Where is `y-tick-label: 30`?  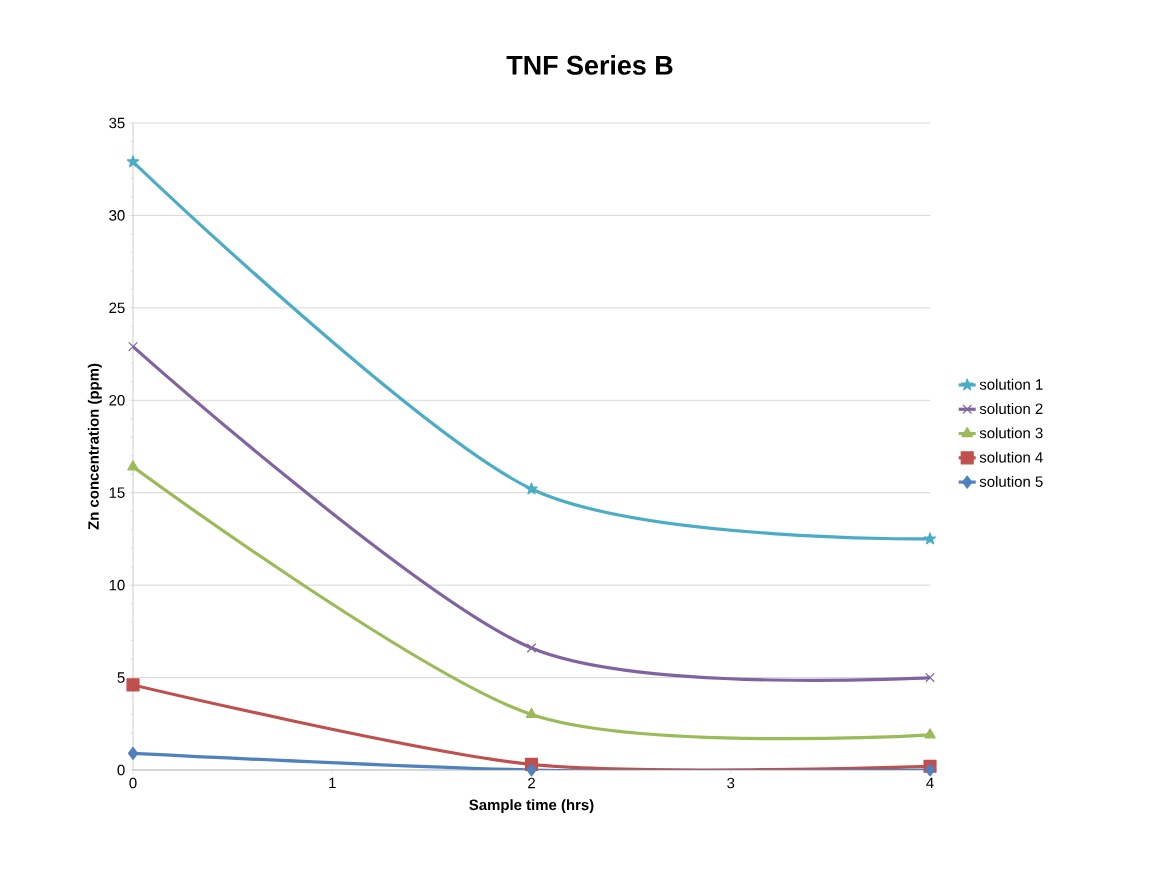 y-tick-label: 30 is located at coordinates (117, 215).